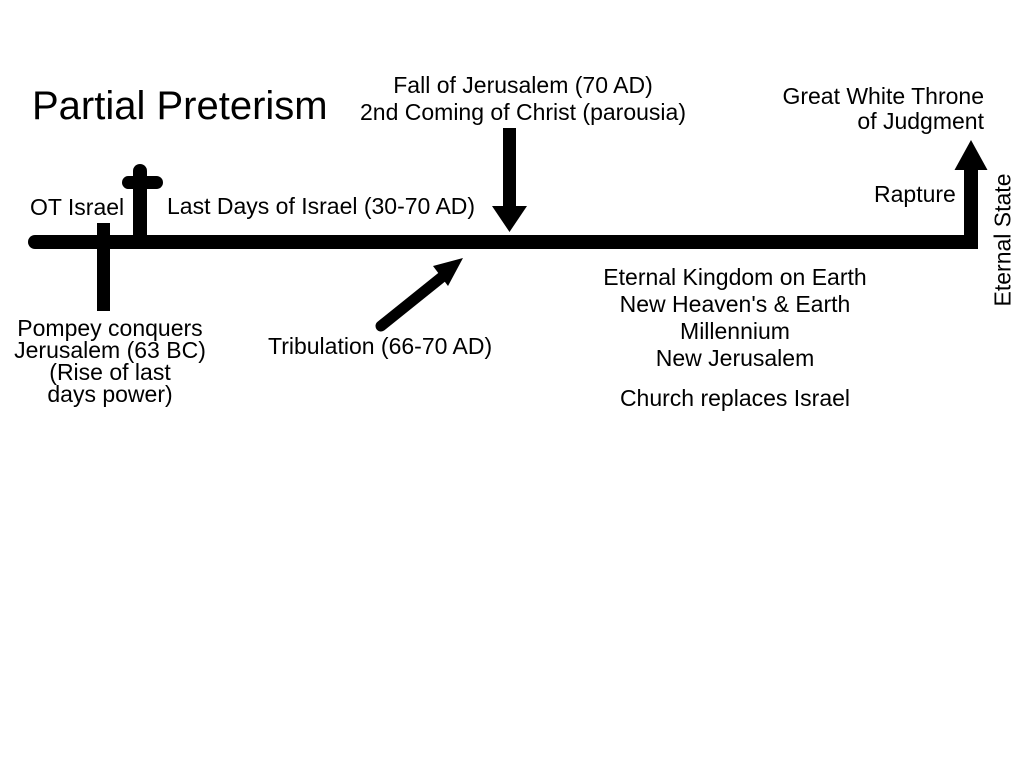 The height and width of the screenshot is (768, 1024). Describe the element at coordinates (509, 219) in the screenshot. I see `down-arrow-icon` at that location.